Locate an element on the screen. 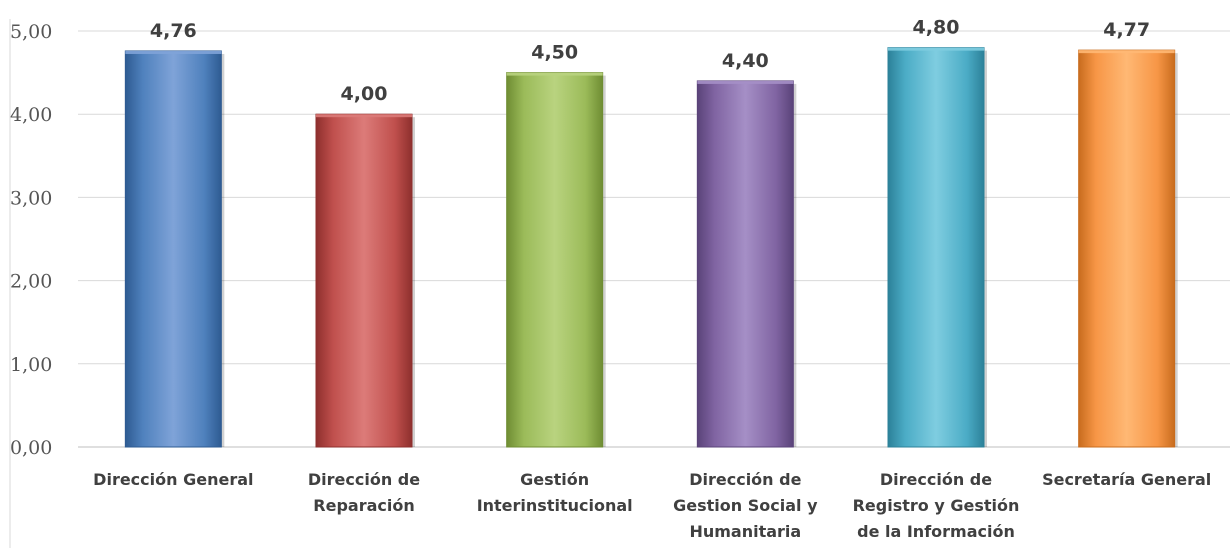  data-label: 4,77 is located at coordinates (1126, 30).